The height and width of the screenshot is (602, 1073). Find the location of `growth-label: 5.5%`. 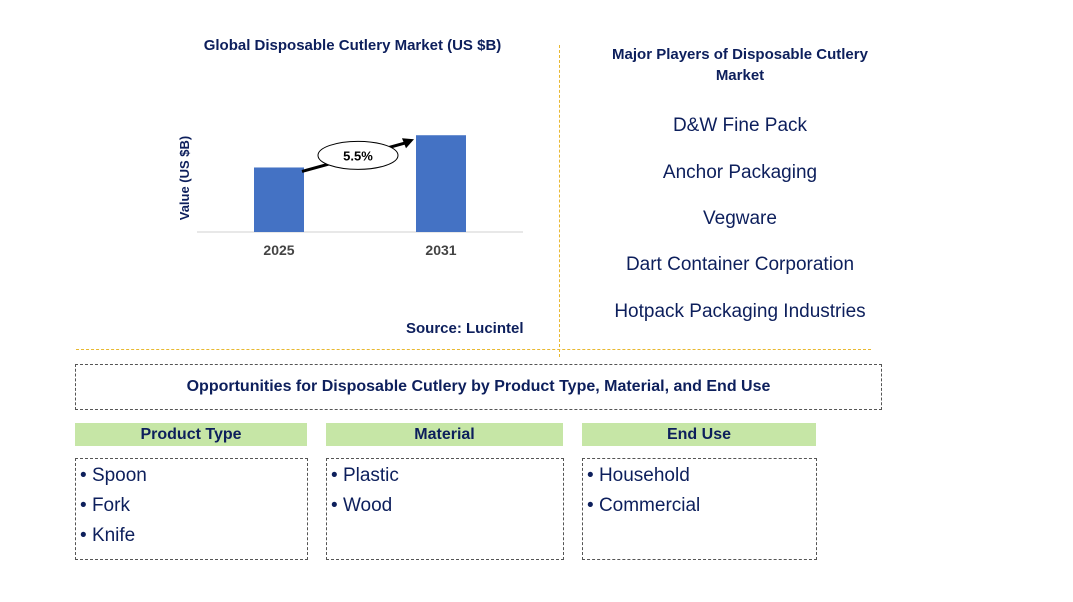

growth-label: 5.5% is located at coordinates (358, 155).